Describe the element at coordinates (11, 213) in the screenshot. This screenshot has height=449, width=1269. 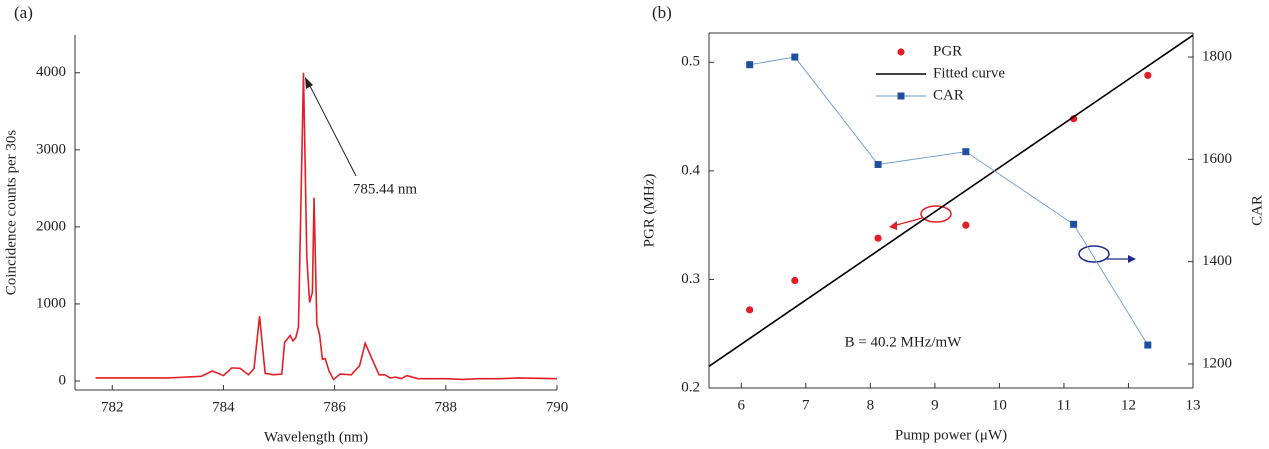
I see `y-axis-label: Coincidence counts per 30s` at that location.